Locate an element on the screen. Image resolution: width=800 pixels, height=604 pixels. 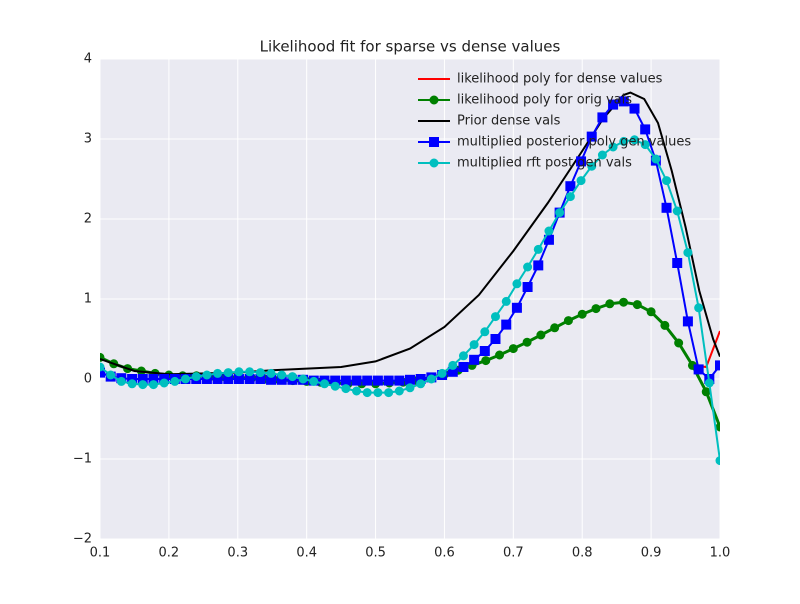
x-tick-label: 0.1 is located at coordinates (100, 553).